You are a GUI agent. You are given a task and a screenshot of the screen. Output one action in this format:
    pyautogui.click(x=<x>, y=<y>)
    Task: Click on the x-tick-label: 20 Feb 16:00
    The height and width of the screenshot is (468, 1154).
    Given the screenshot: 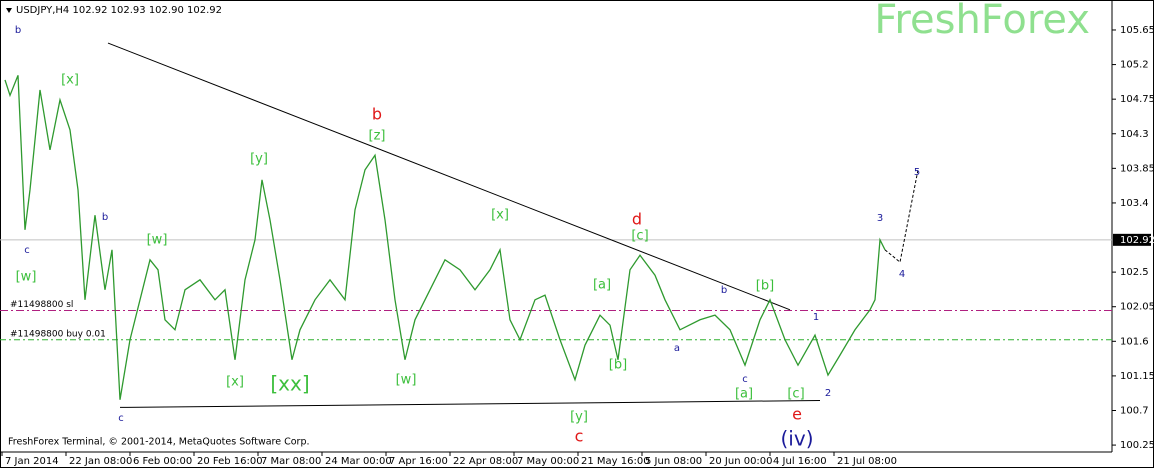 What is the action you would take?
    pyautogui.click(x=230, y=461)
    